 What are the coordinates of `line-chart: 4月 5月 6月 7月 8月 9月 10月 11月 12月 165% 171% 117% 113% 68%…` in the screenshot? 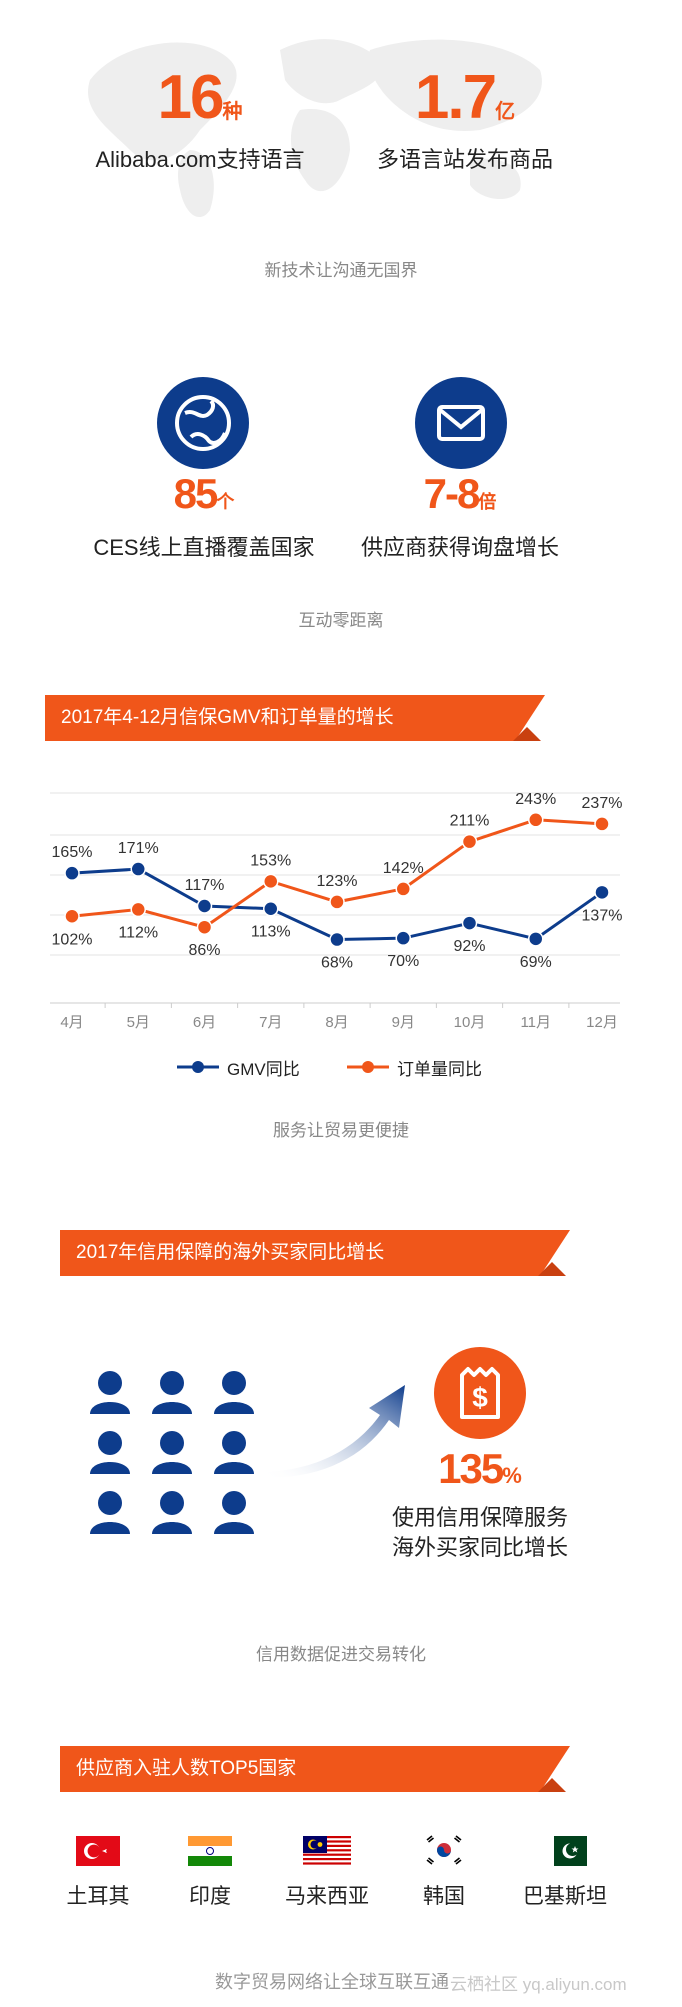 It's located at (336, 911).